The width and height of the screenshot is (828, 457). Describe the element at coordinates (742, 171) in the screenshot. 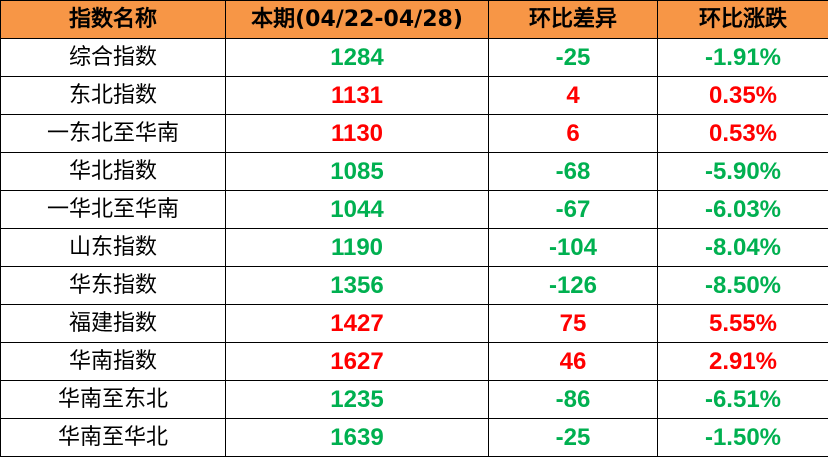

I see `pct-cell: -5.90%` at that location.